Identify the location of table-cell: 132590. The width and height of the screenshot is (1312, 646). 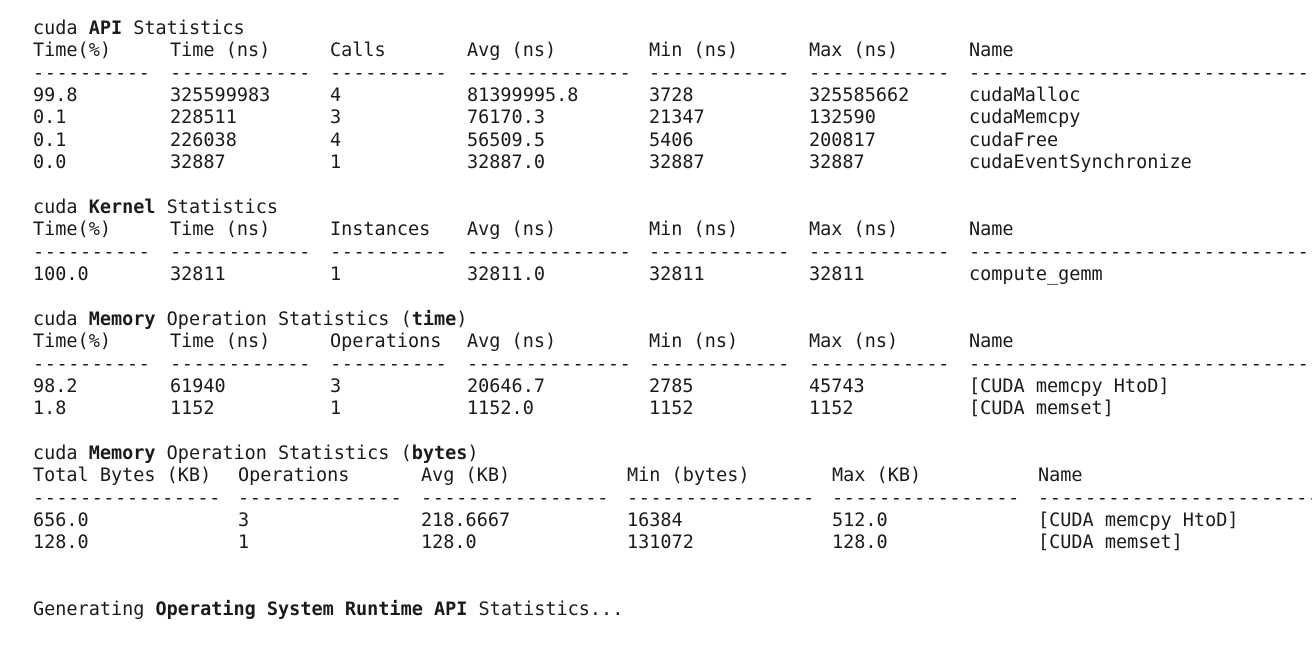
(842, 118).